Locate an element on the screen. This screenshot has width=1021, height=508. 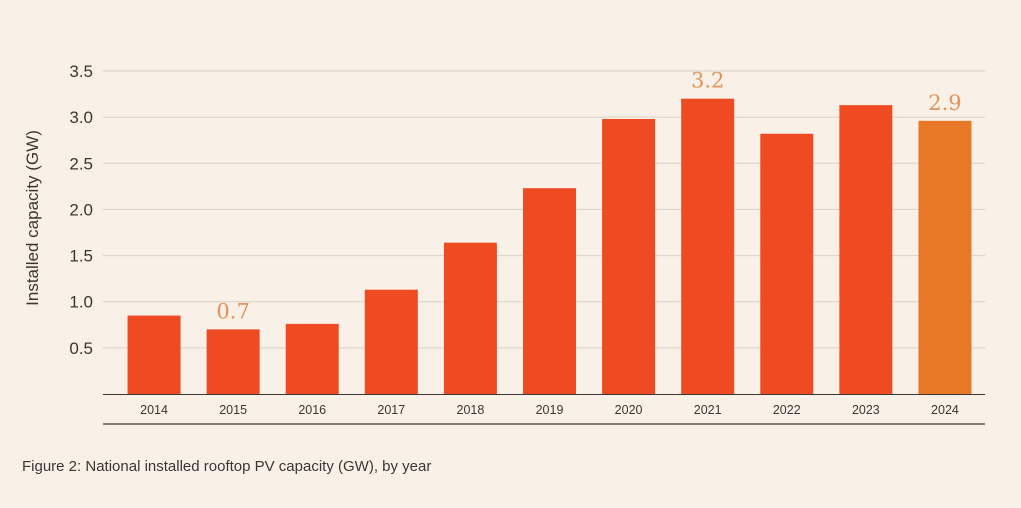
data-label-2015: 0.7 is located at coordinates (232, 311).